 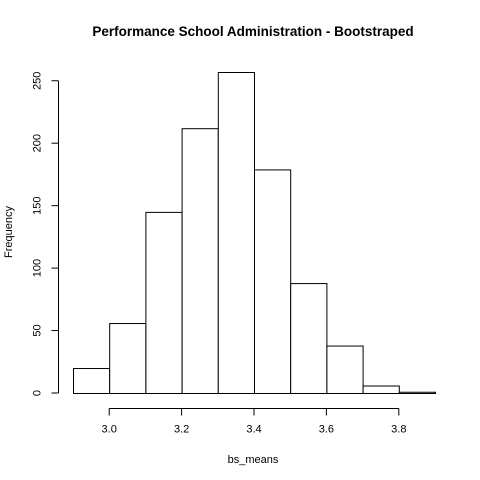 I want to click on y-tick-label: 250, so click(x=38, y=81).